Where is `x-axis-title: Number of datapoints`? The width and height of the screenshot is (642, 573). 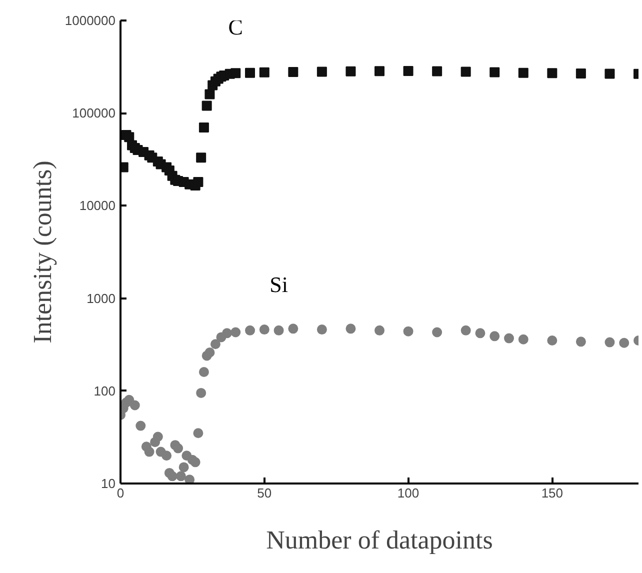 x-axis-title: Number of datapoints is located at coordinates (379, 540).